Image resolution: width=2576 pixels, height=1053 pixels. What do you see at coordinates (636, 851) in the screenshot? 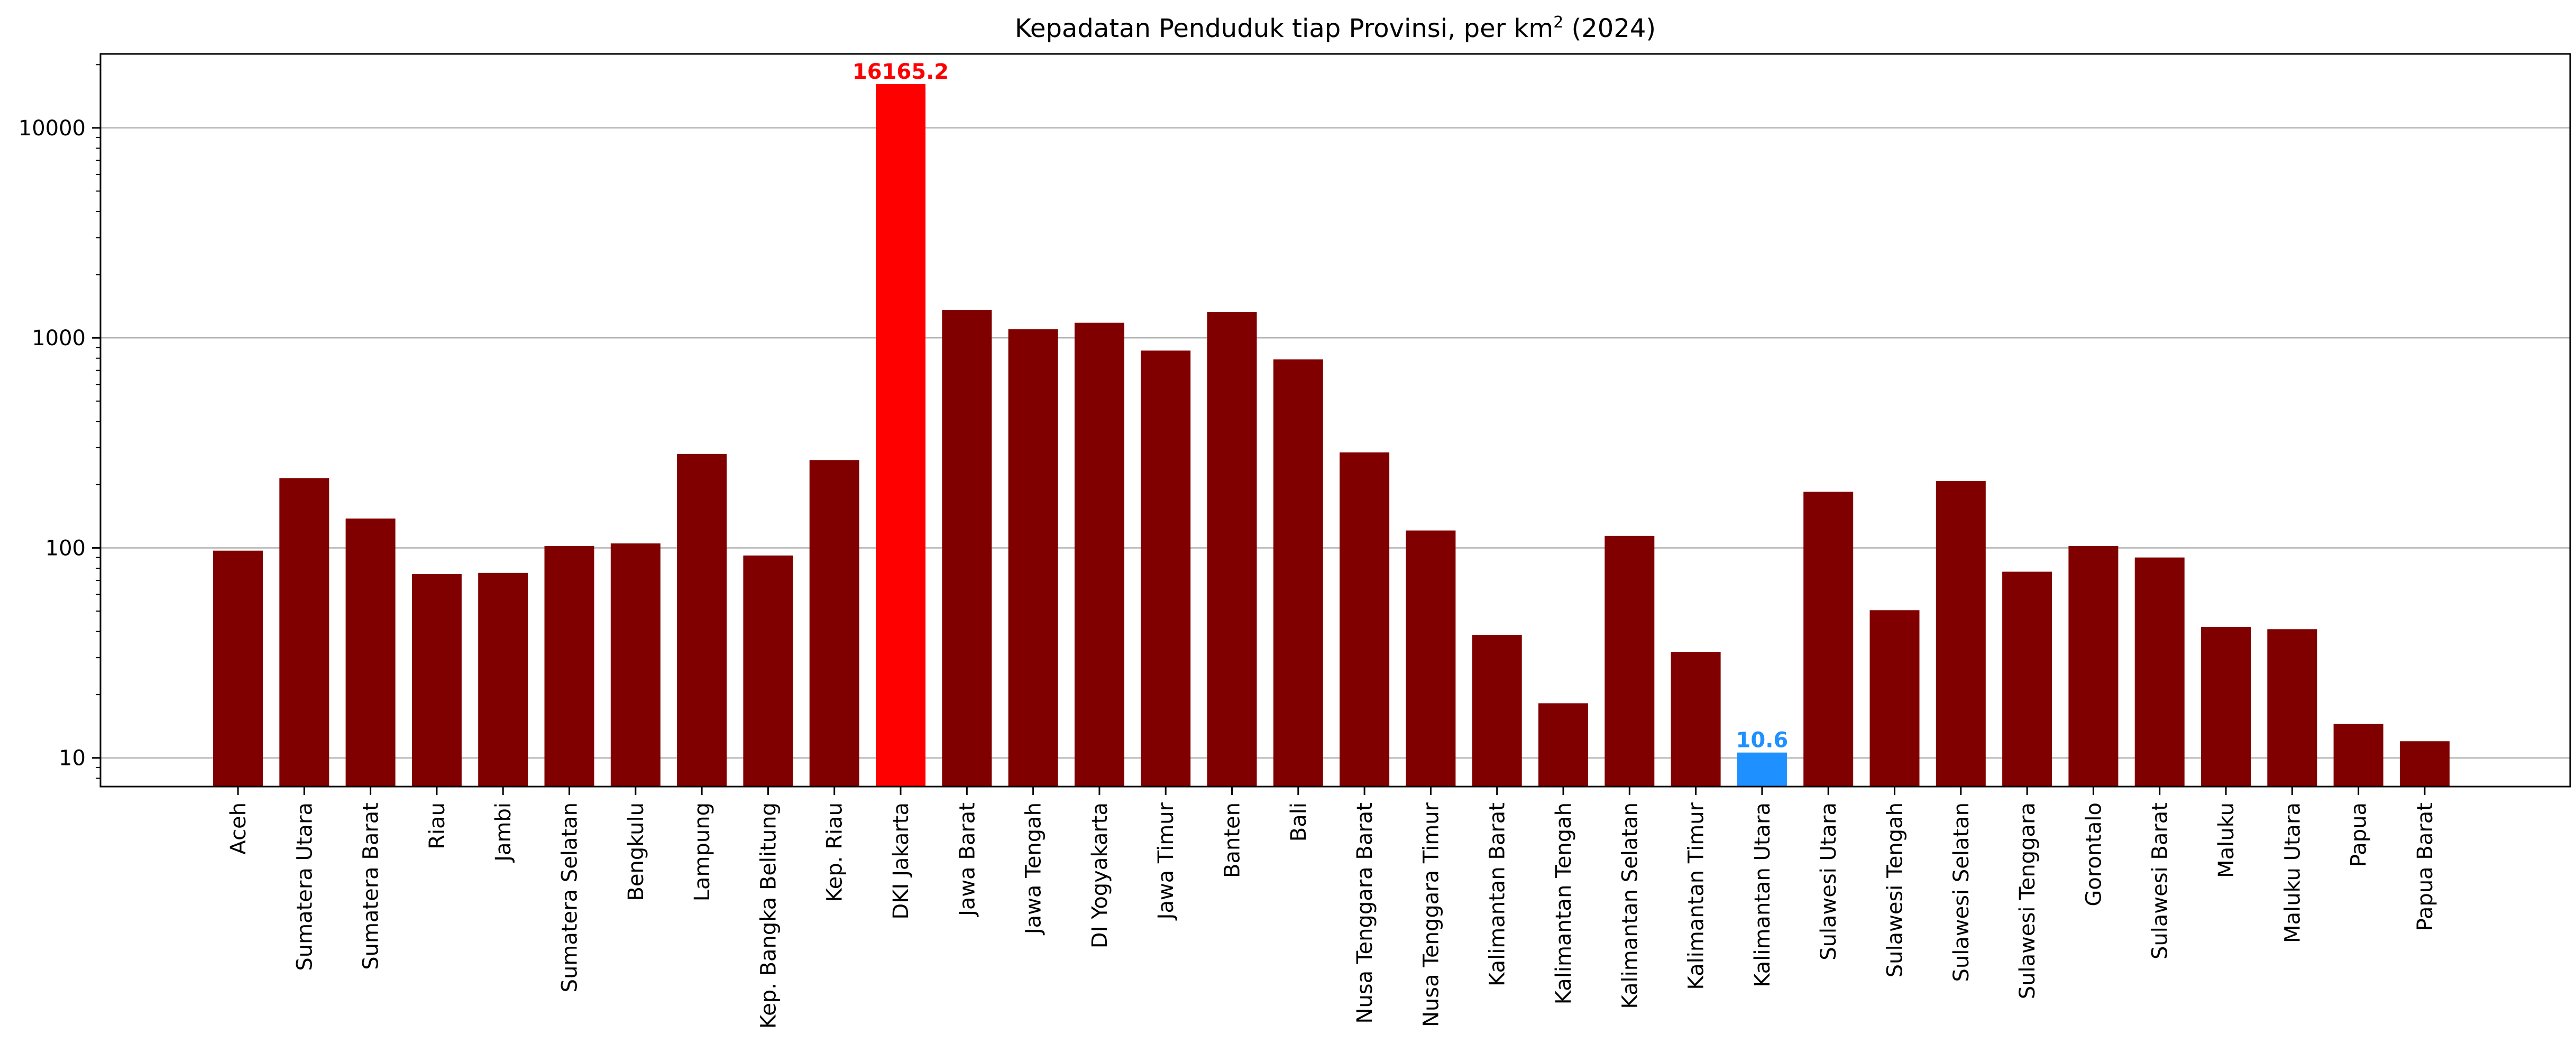
I see `x-tick-label: Bengkulu` at bounding box center [636, 851].